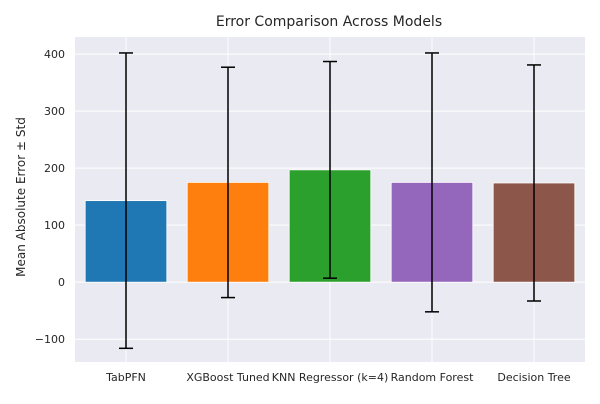 The width and height of the screenshot is (600, 404). I want to click on y-tick-label: 0, so click(61, 282).